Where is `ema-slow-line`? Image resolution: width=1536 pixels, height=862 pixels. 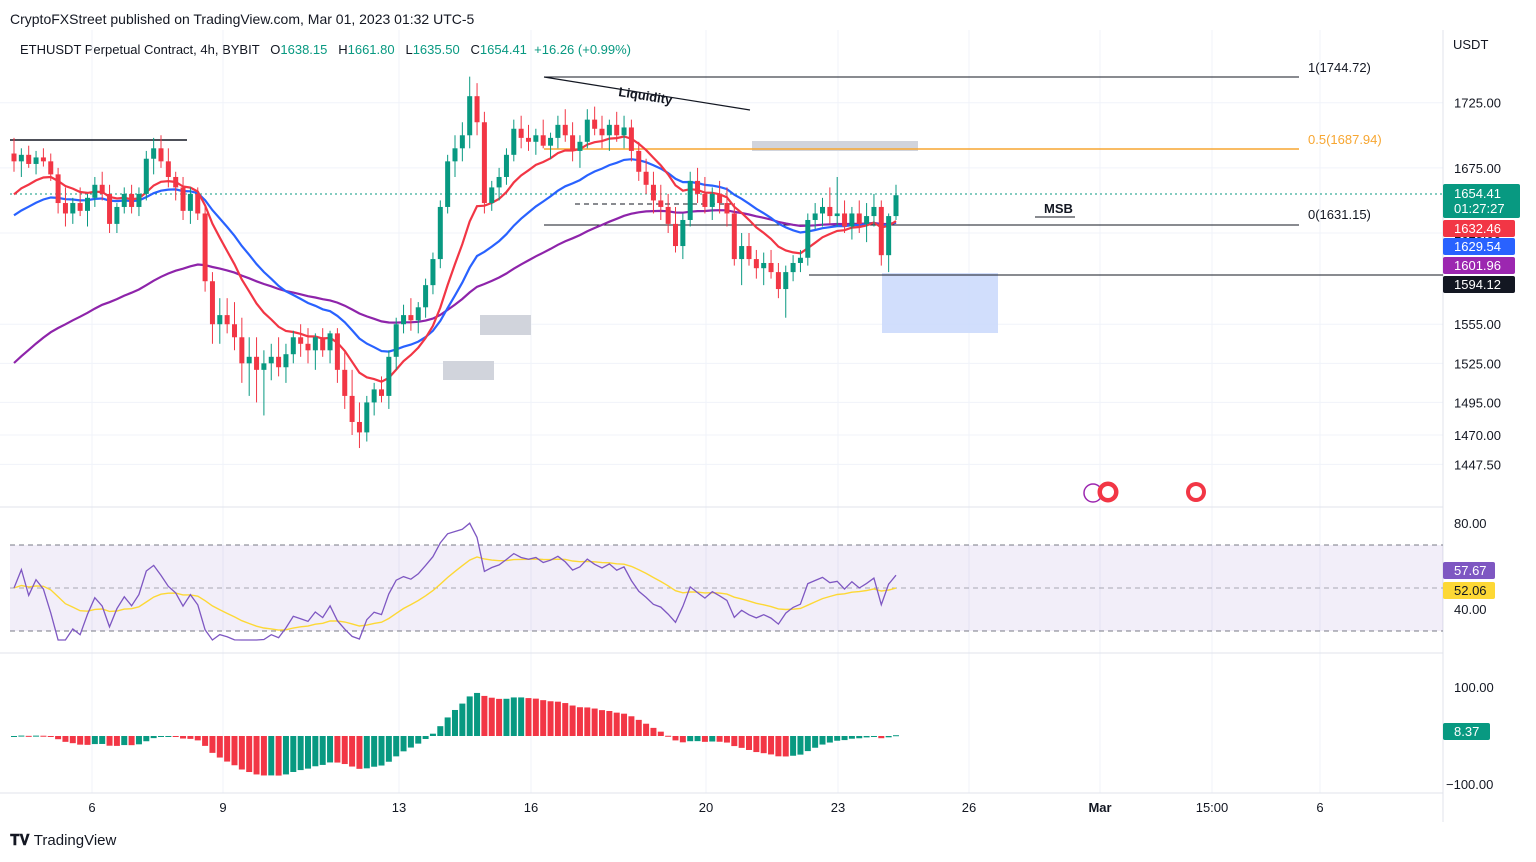
ema-slow-line is located at coordinates (455, 286).